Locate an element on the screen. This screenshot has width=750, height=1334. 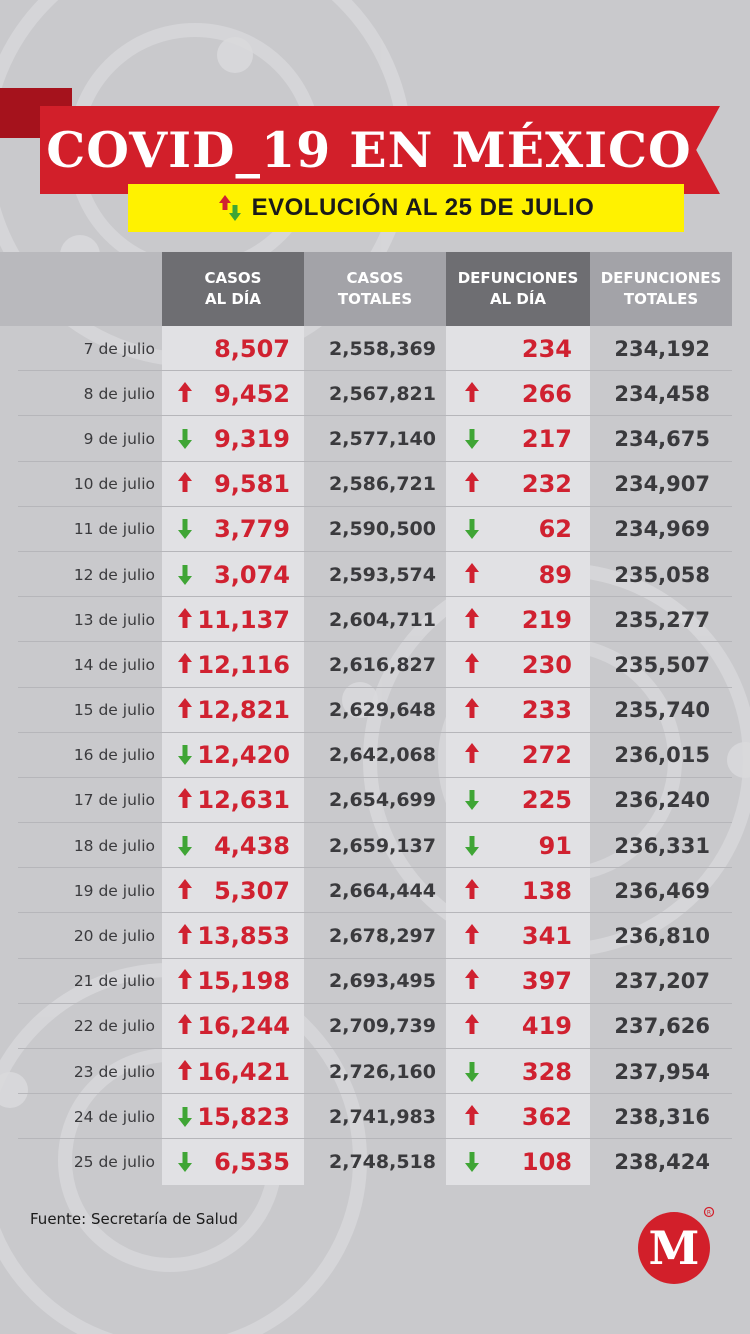
row-date: 7 de julio is located at coordinates (119, 348).